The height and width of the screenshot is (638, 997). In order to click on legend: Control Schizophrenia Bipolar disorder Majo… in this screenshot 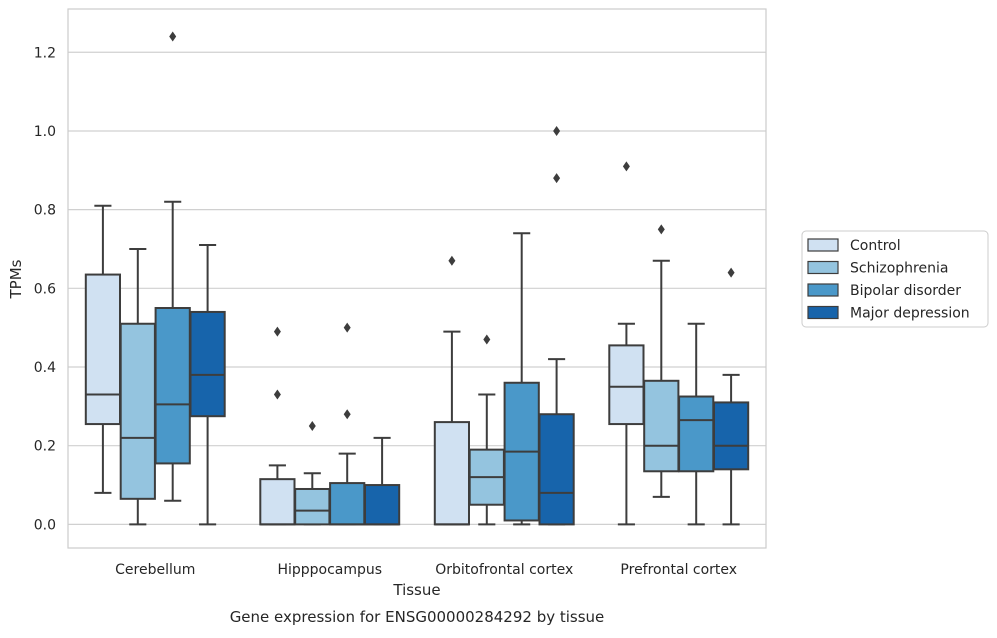, I will do `click(895, 279)`.